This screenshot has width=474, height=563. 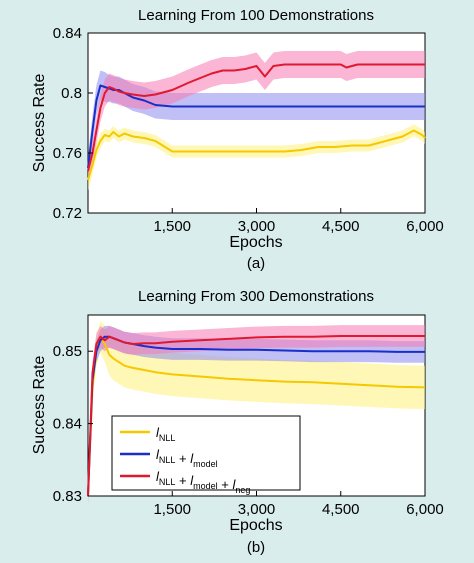 What do you see at coordinates (256, 296) in the screenshot?
I see `chart-title: Learning From 300 Demonstrations` at bounding box center [256, 296].